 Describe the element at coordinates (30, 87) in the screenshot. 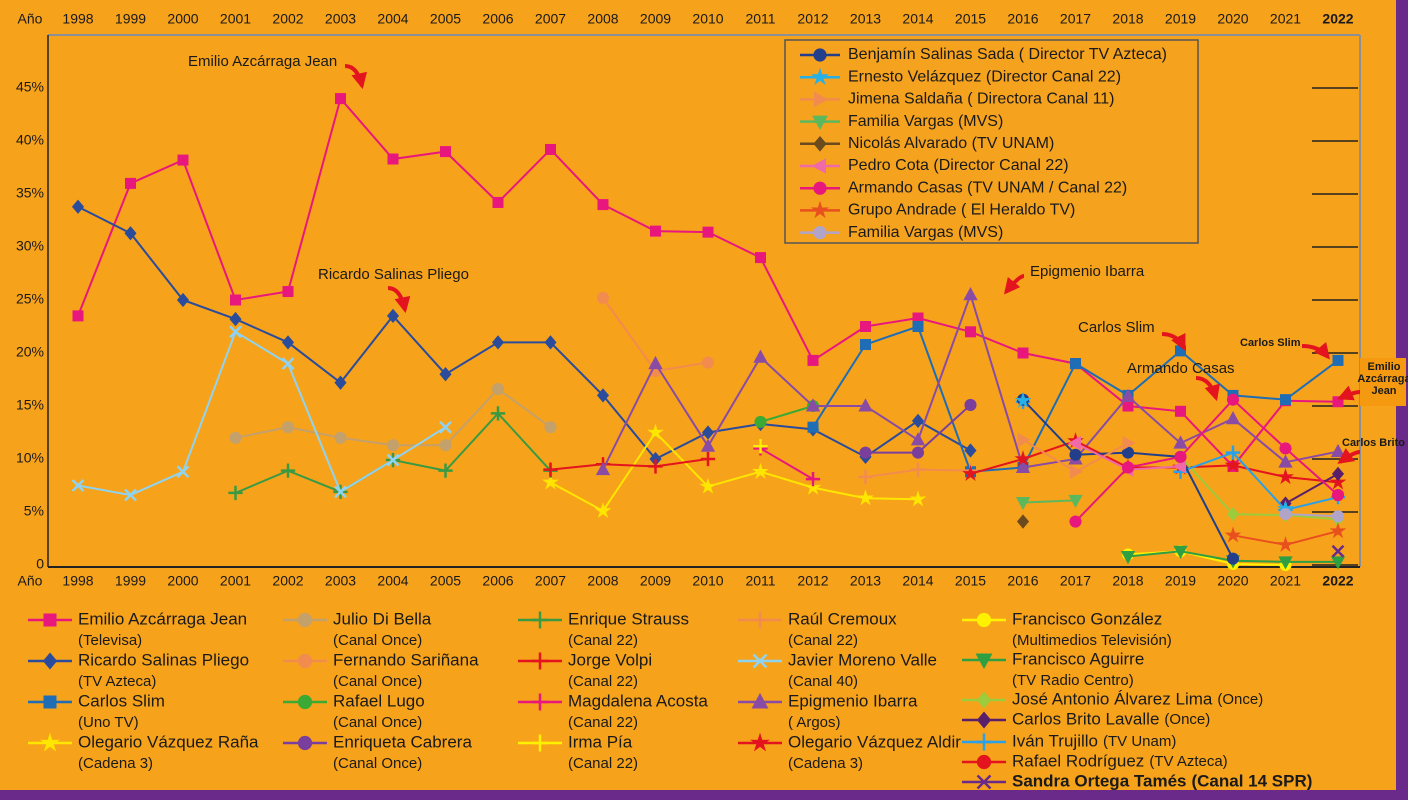

I see `y-tick-label: 45%` at that location.